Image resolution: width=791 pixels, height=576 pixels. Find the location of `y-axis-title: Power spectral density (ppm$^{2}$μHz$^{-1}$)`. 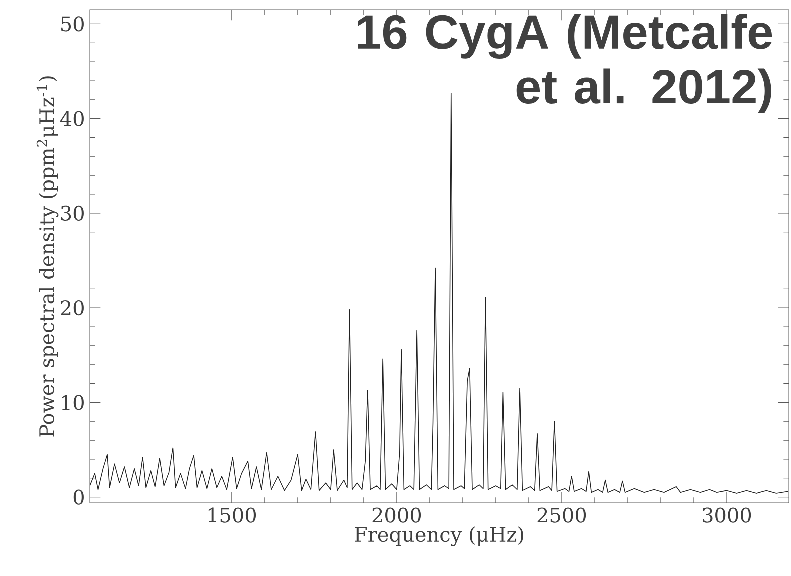

y-axis-title: Power spectral density (ppm$^{2}$μHz$^{-1}$) is located at coordinates (47, 256).